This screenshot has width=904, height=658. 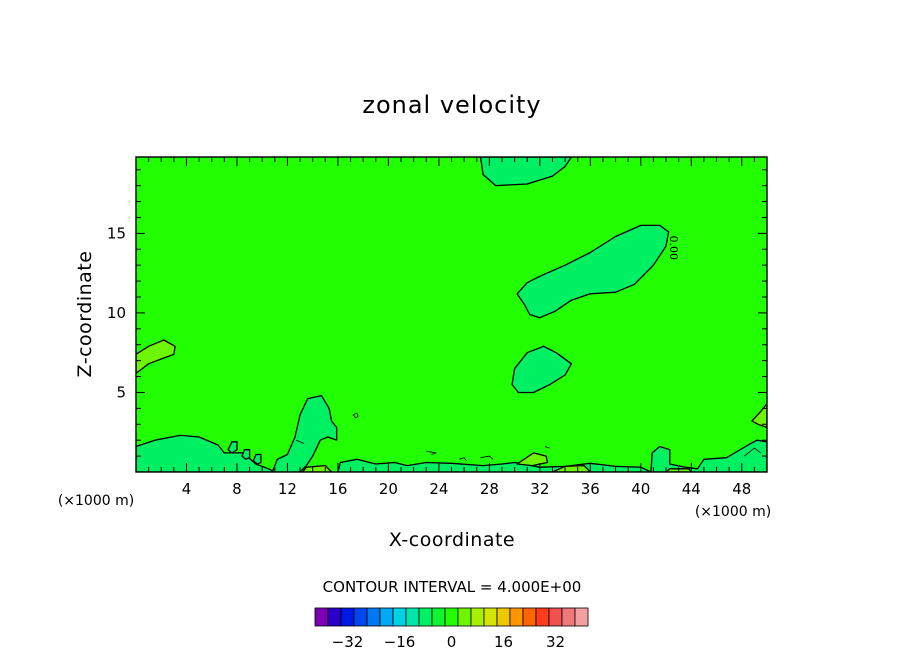 I want to click on x-axis-unit-right: (×1000 m), so click(x=733, y=512).